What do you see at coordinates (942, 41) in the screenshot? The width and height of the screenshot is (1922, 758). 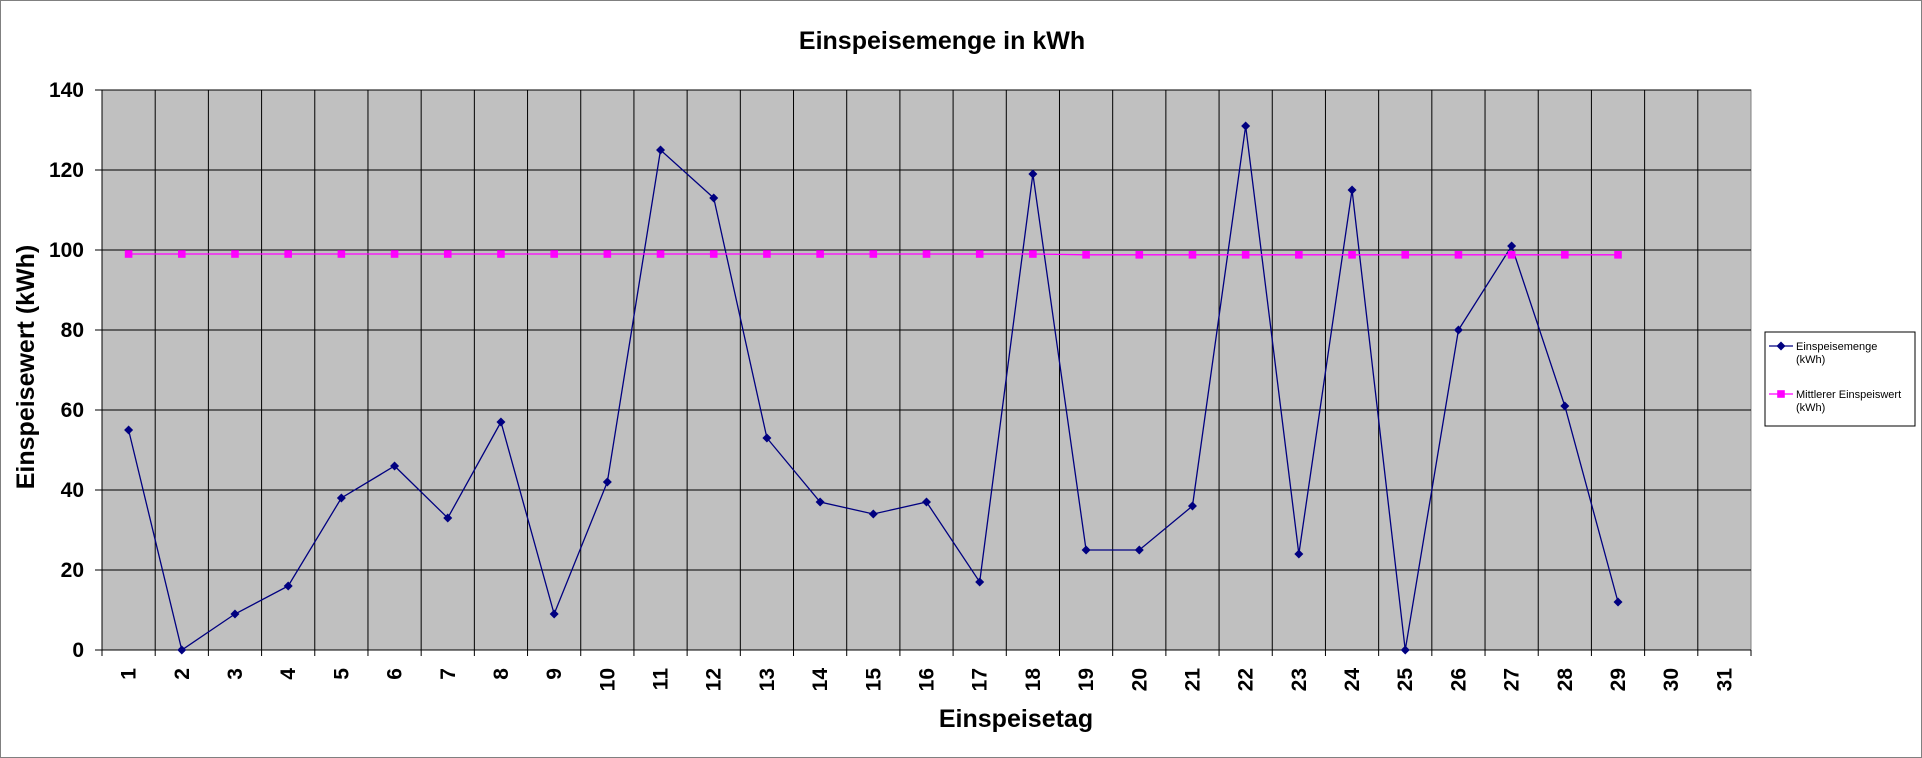 I see `chart-title: Einspeisemenge in kWh` at bounding box center [942, 41].